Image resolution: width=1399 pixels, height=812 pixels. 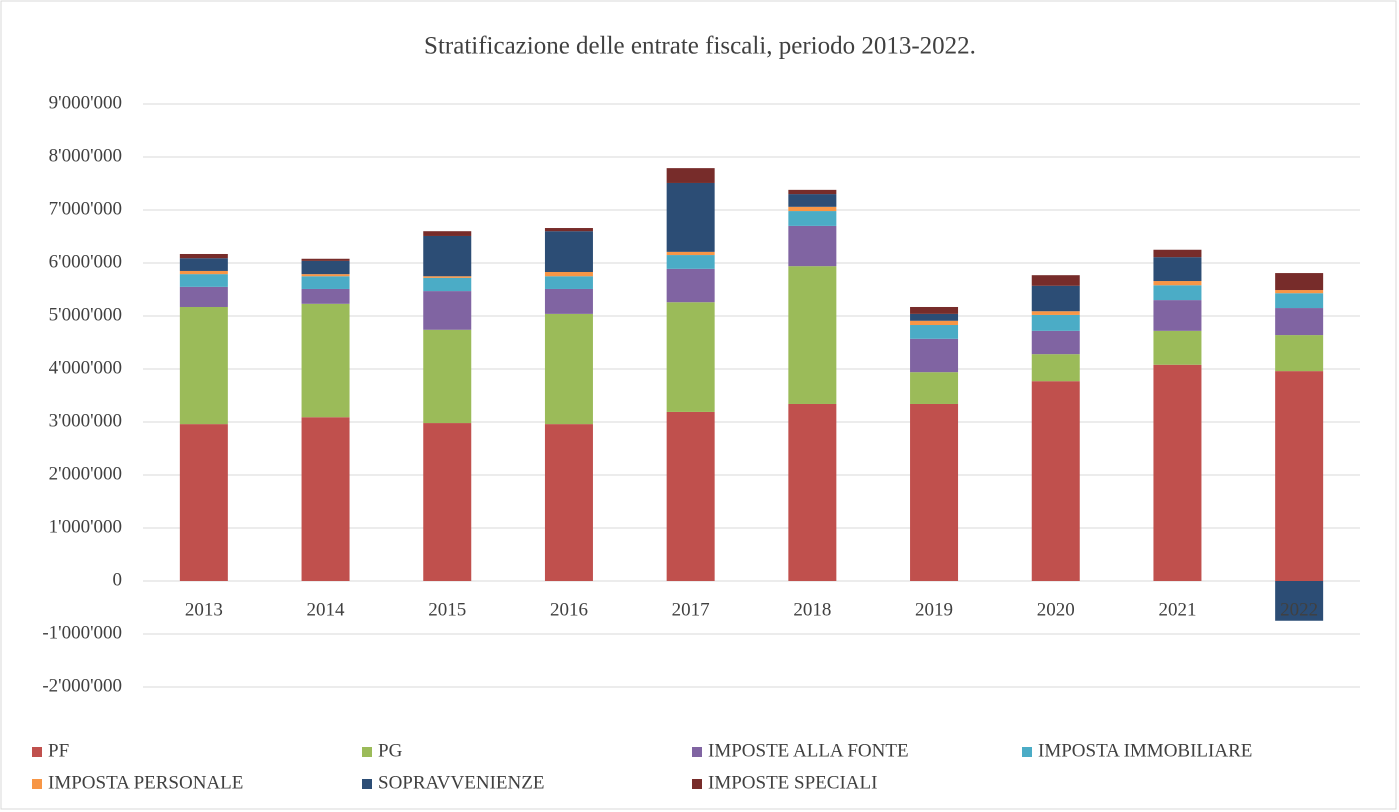 I want to click on legend-label: PF, so click(x=58, y=750).